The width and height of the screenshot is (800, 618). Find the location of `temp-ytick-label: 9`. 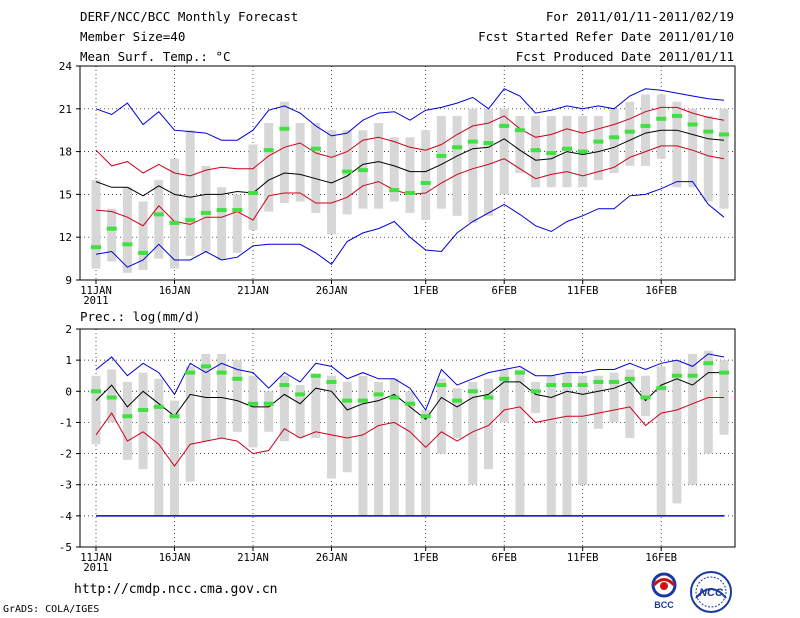

temp-ytick-label: 9 is located at coordinates (68, 280).